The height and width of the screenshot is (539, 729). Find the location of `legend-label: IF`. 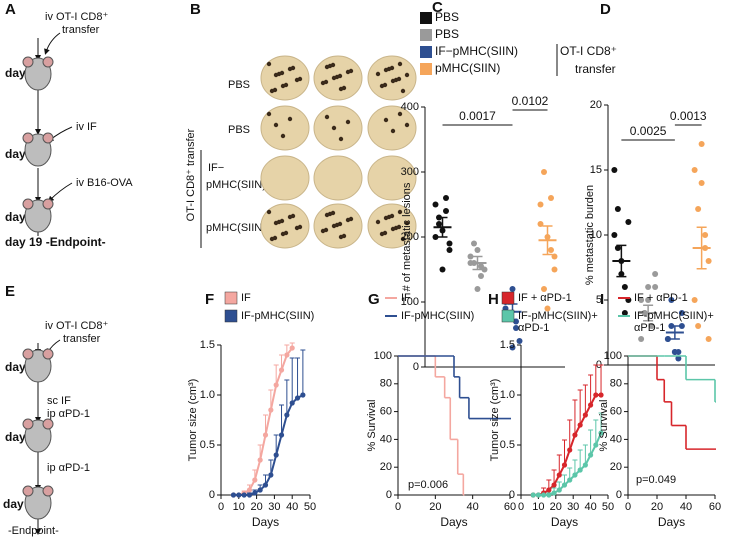

legend-label: IF is located at coordinates (406, 298).